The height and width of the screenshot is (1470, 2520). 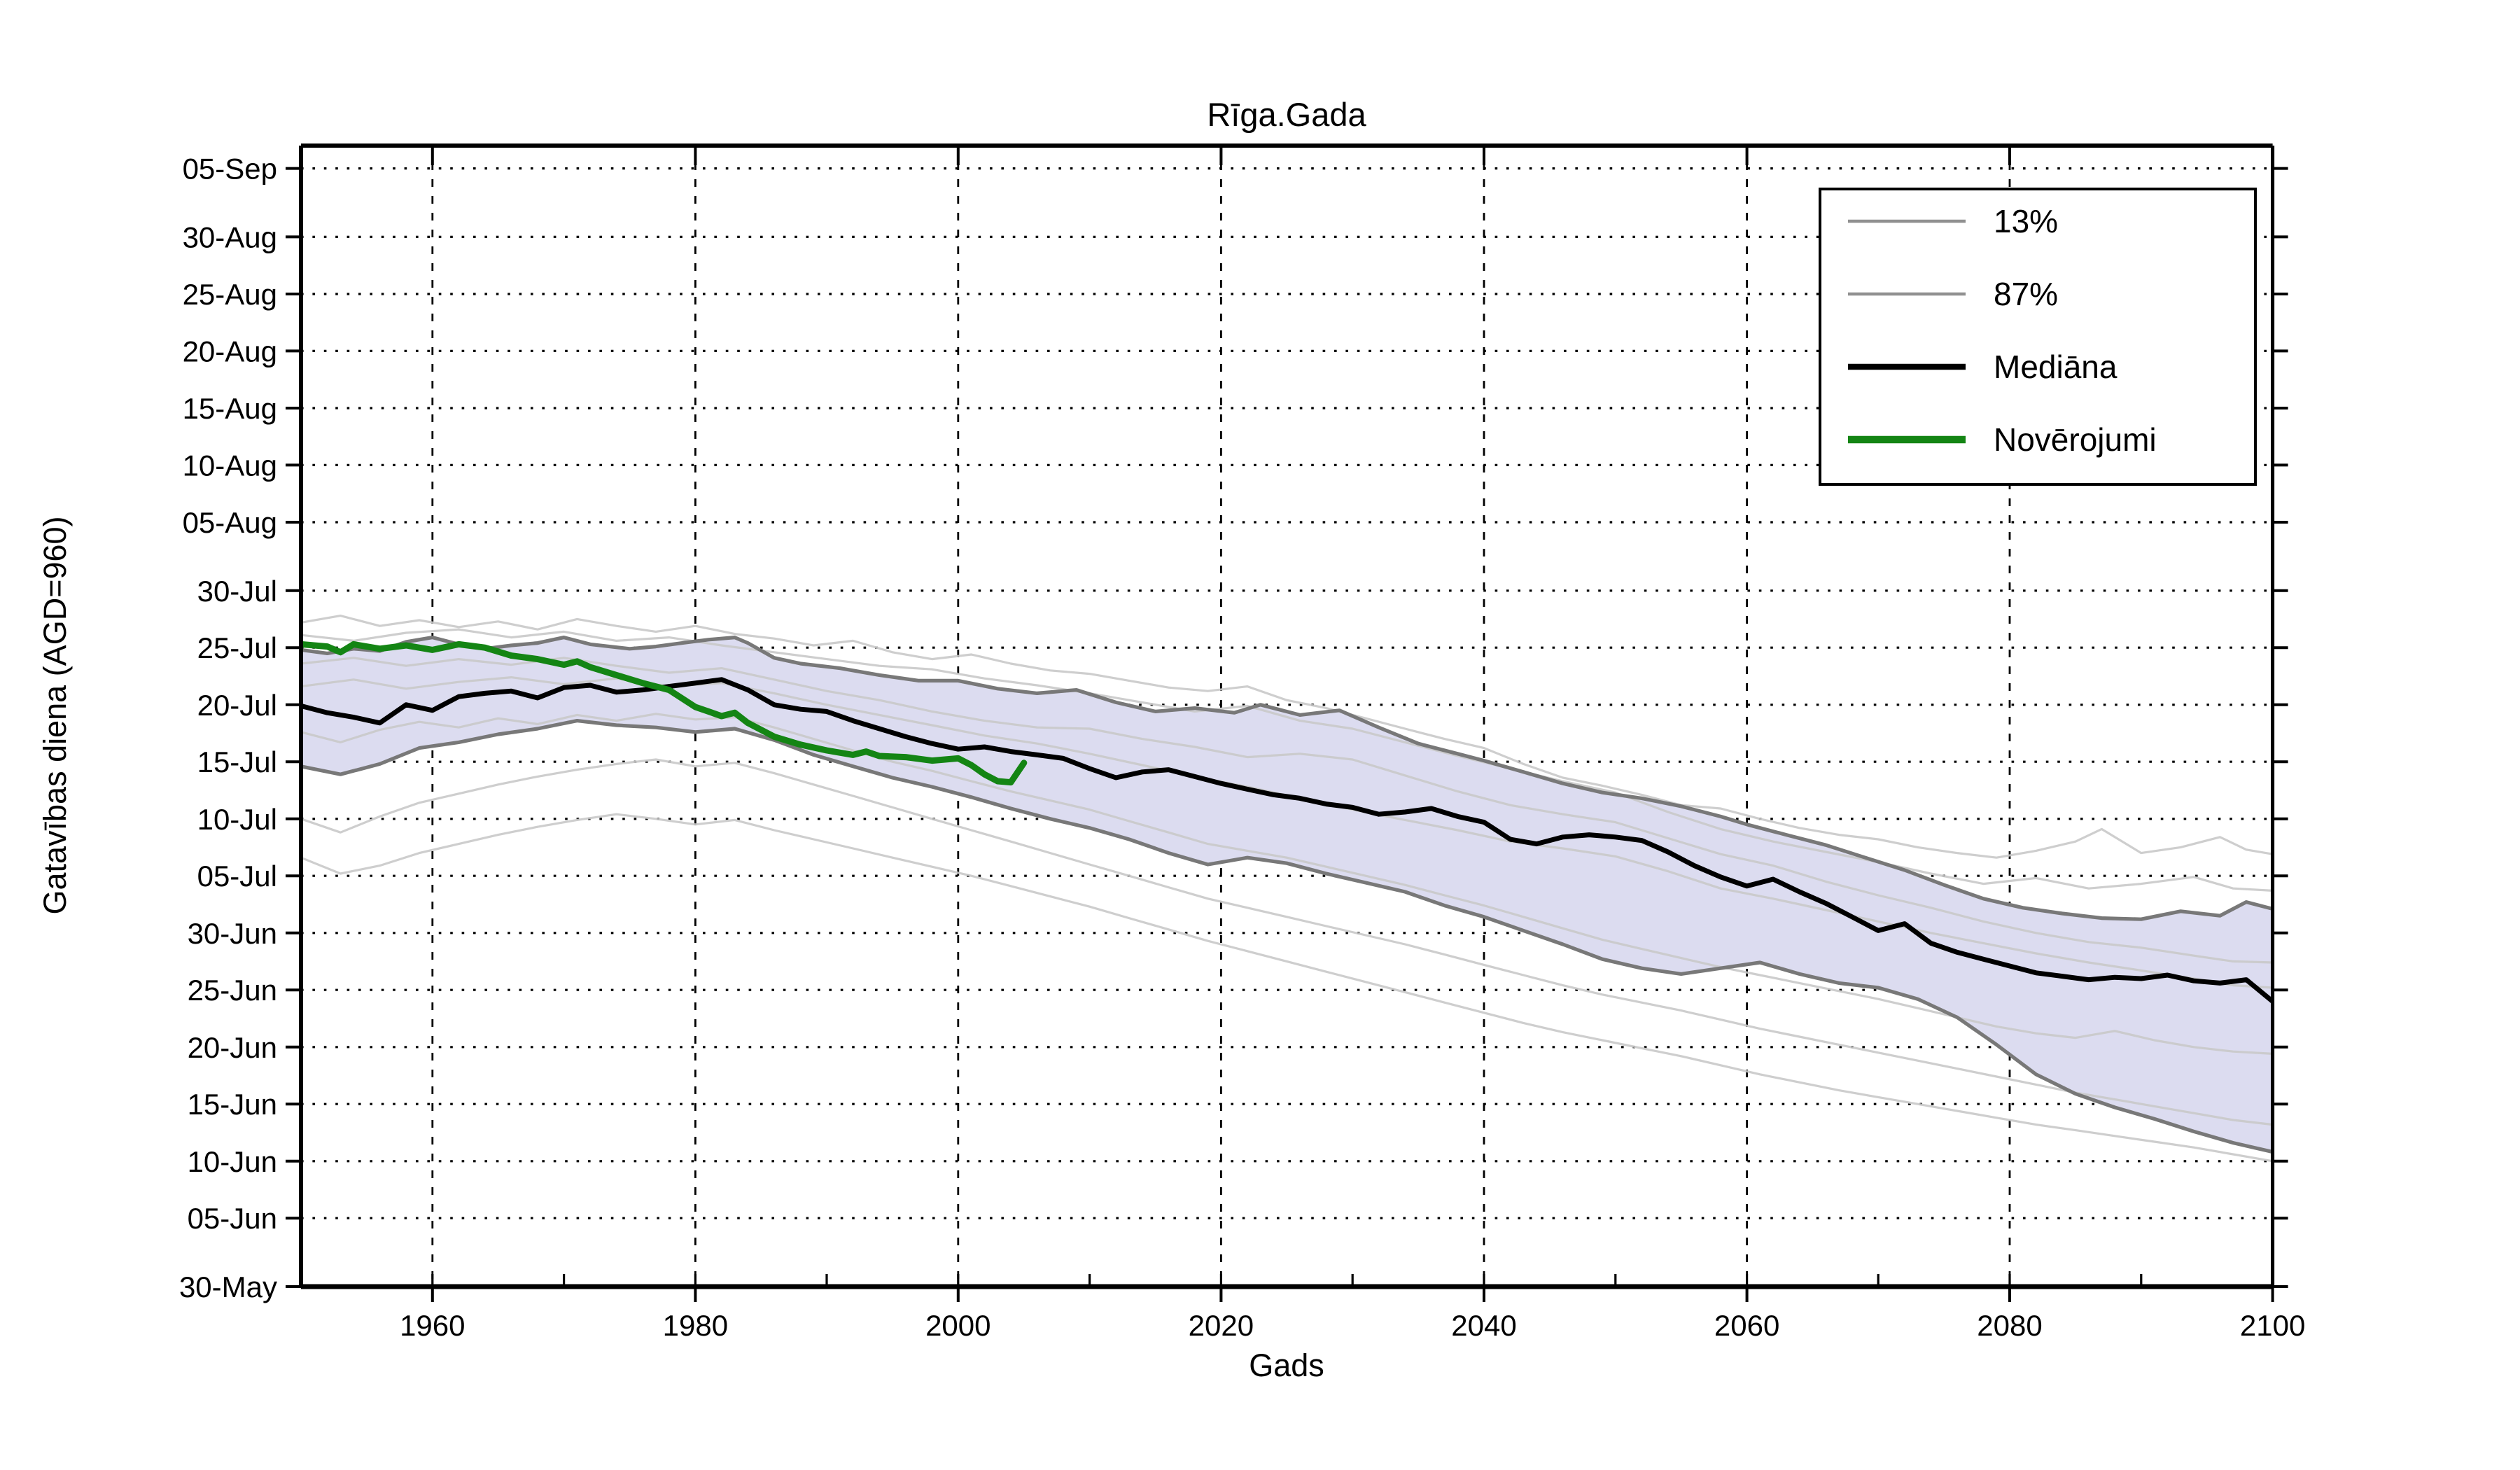 What do you see at coordinates (232, 1218) in the screenshot?
I see `svg-text: 05-Jun` at bounding box center [232, 1218].